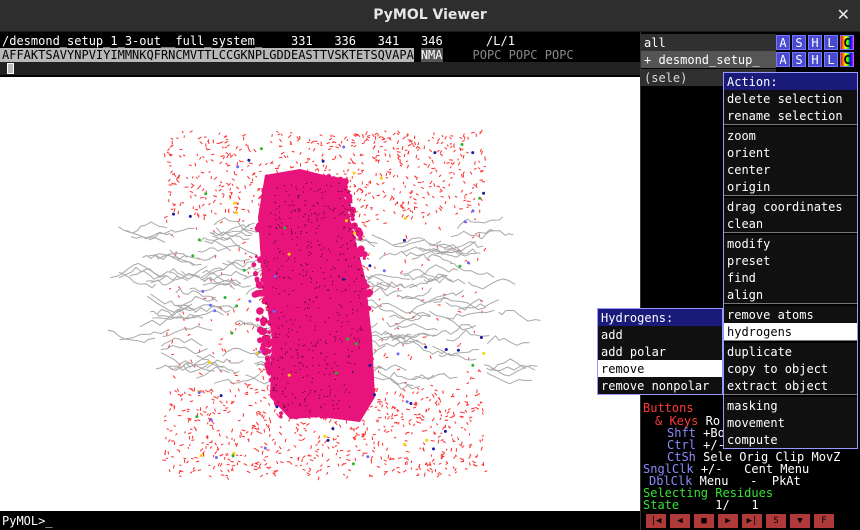 Image resolution: width=860 pixels, height=530 pixels. What do you see at coordinates (776, 521) in the screenshot?
I see `skip-button: S` at bounding box center [776, 521].